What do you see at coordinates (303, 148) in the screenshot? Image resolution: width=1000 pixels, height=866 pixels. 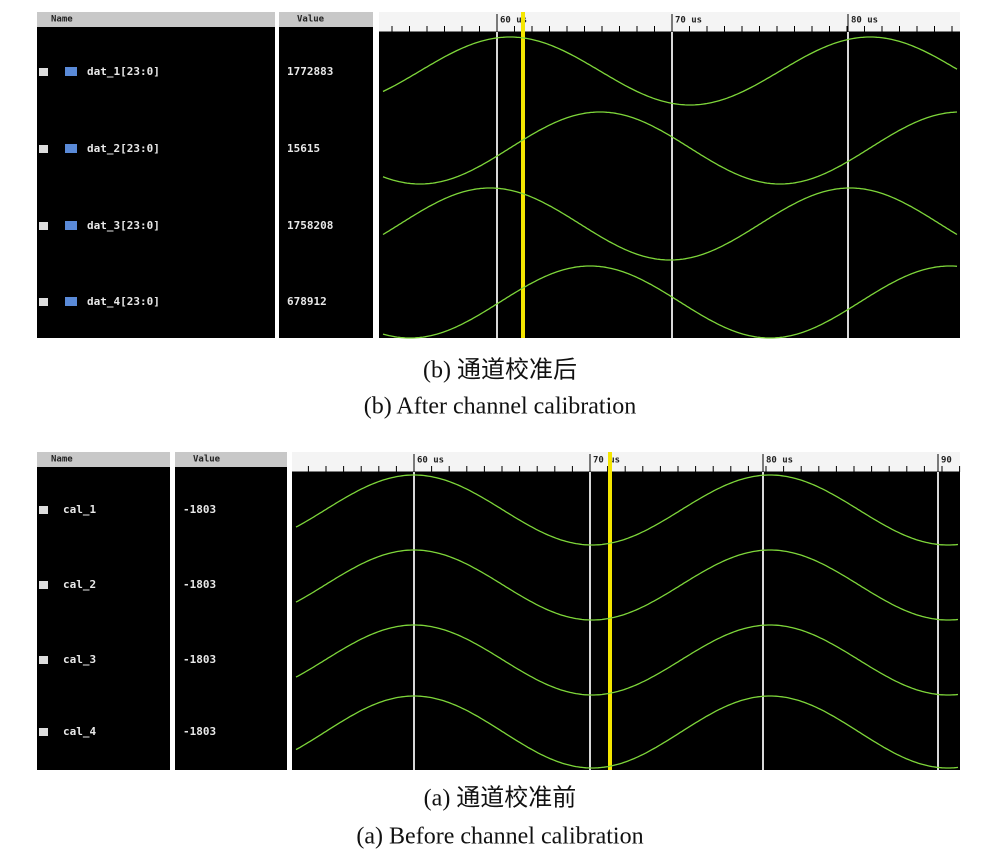 I see `signal-value: 15615` at bounding box center [303, 148].